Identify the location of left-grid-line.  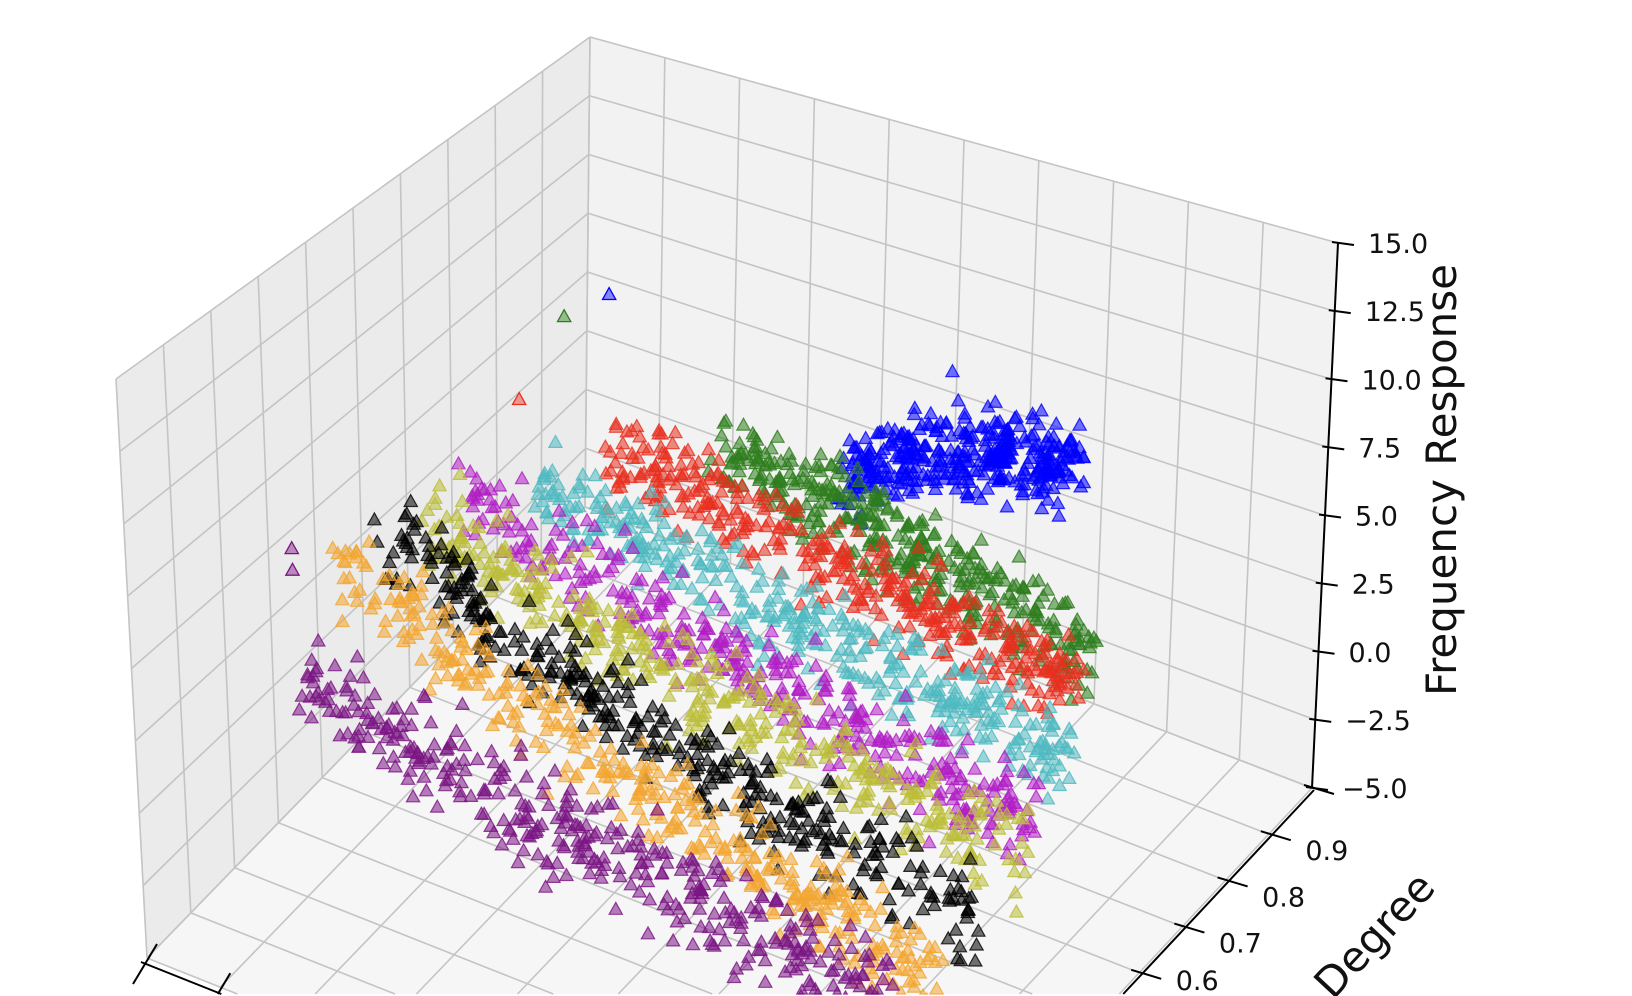
(362, 601).